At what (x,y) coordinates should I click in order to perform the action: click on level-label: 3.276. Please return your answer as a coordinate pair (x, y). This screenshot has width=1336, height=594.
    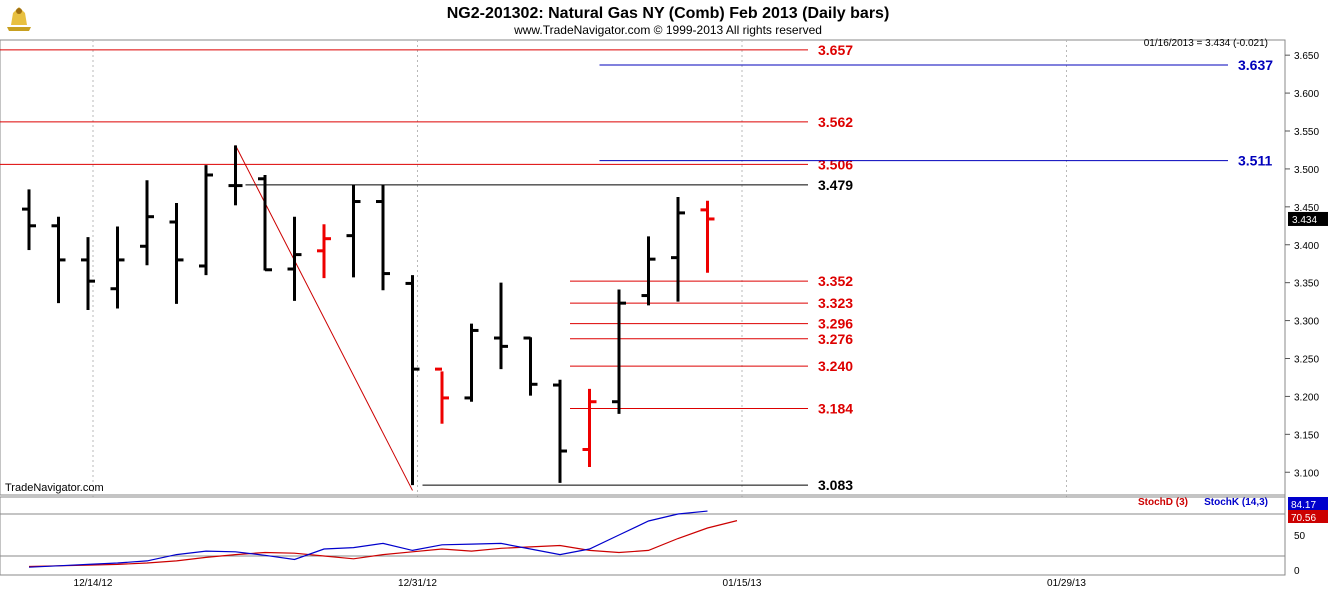
    Looking at the image, I should click on (835, 339).